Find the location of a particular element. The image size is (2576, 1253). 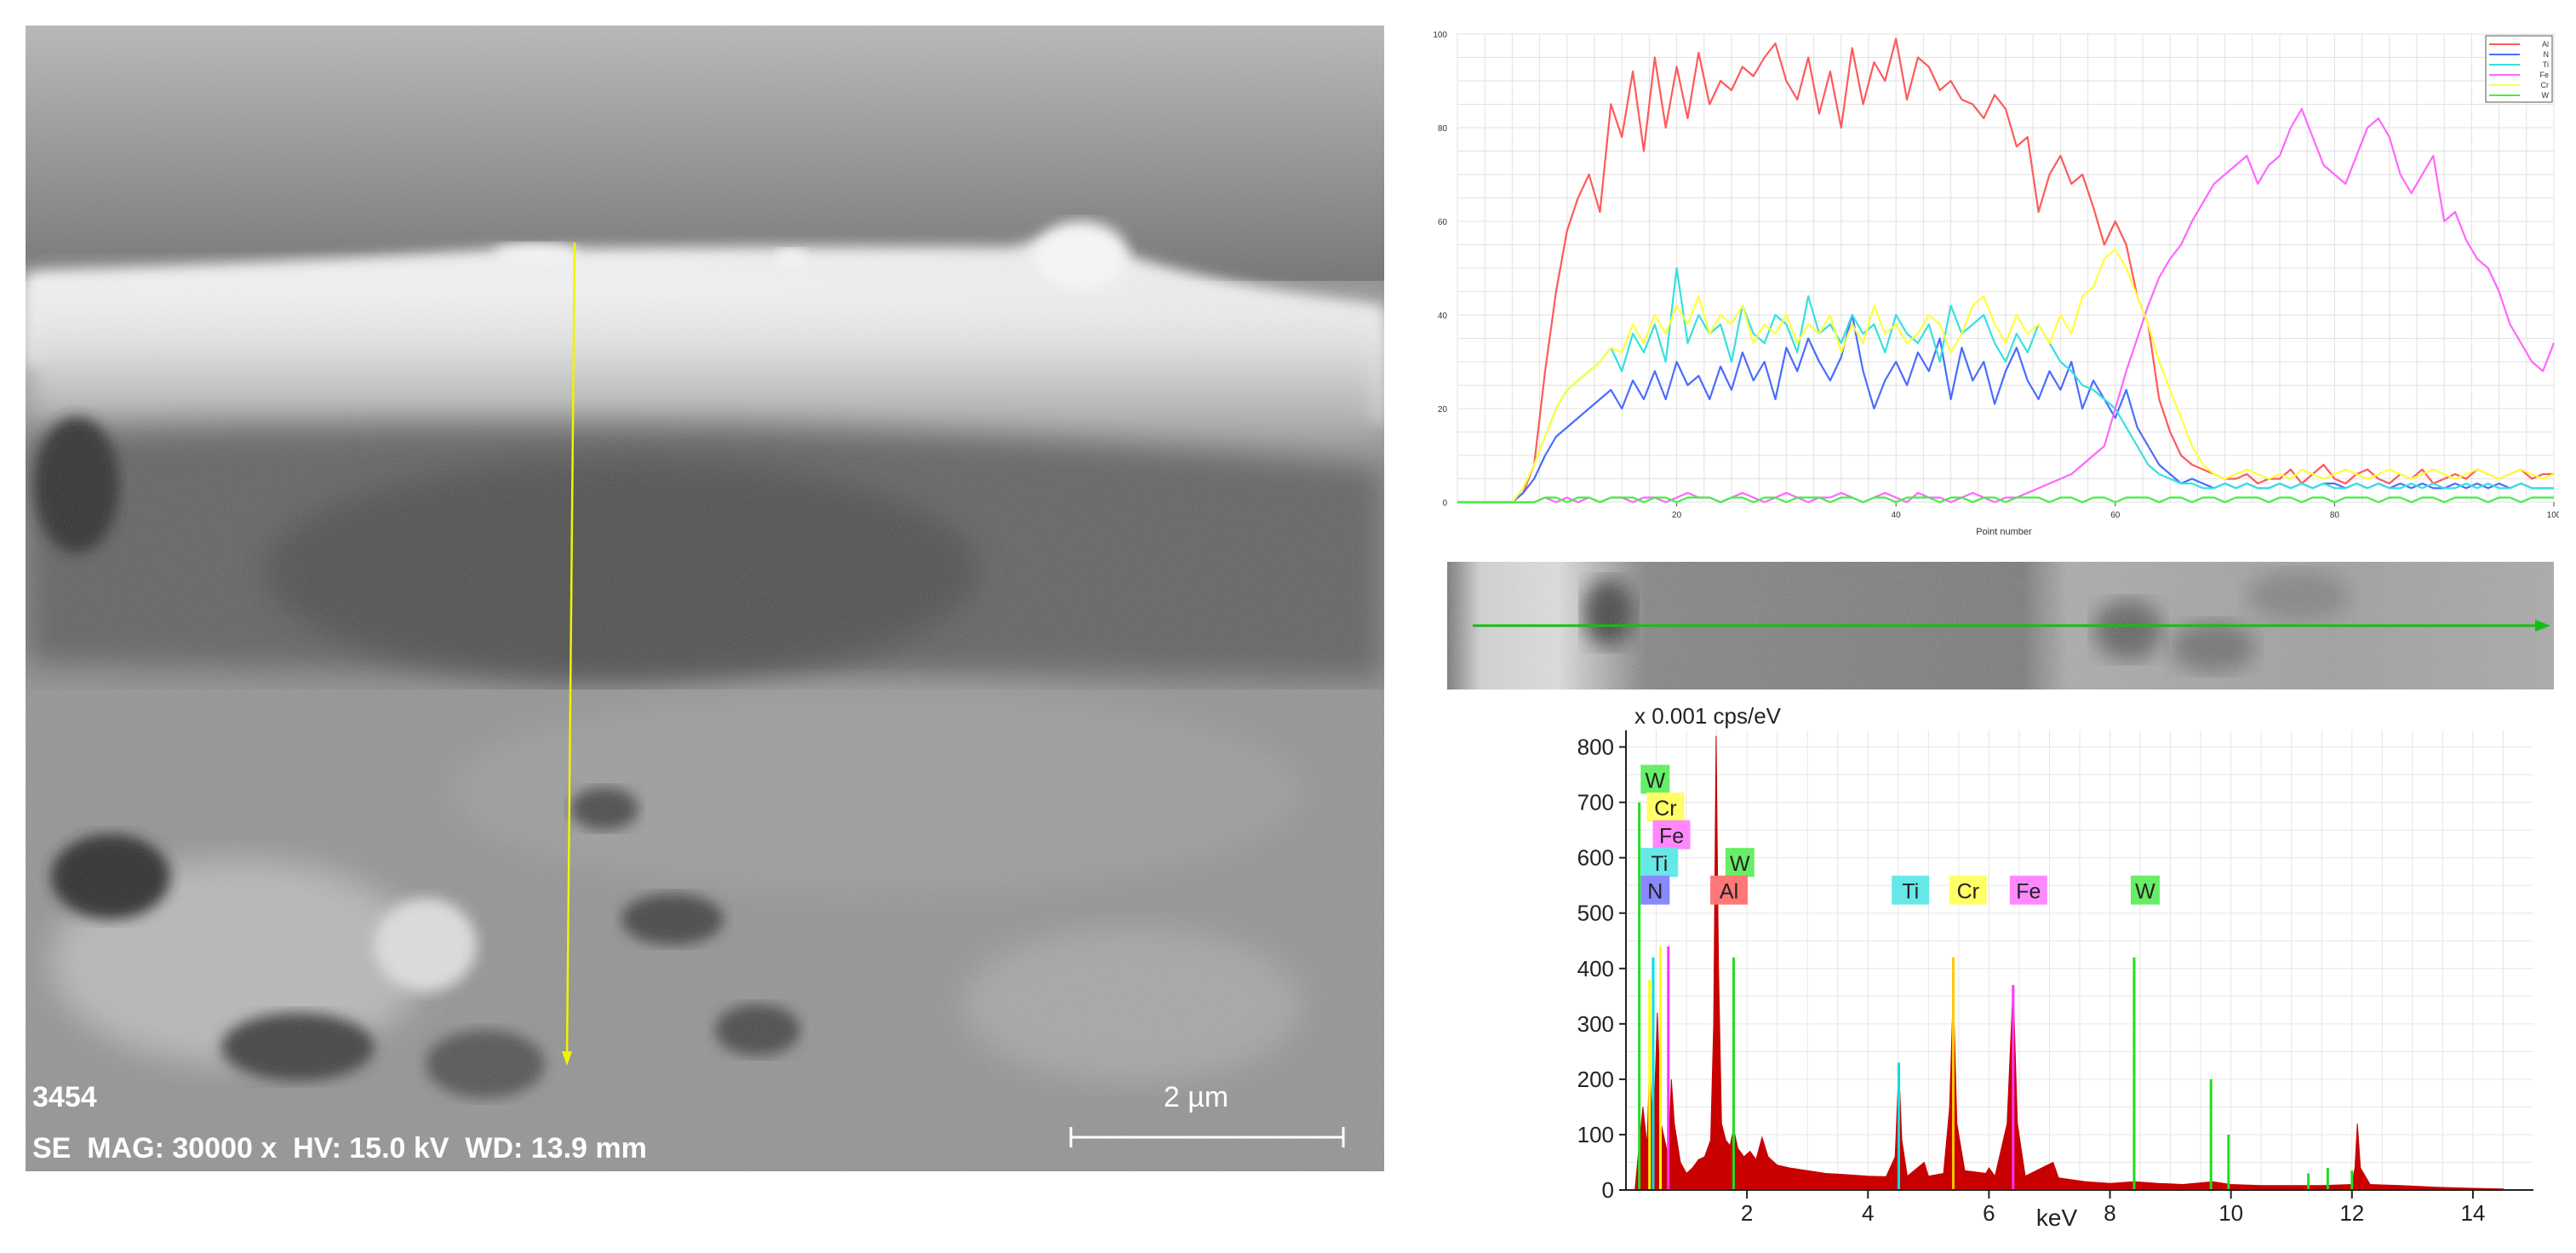

eds-tag-label-al: Al is located at coordinates (1729, 892).